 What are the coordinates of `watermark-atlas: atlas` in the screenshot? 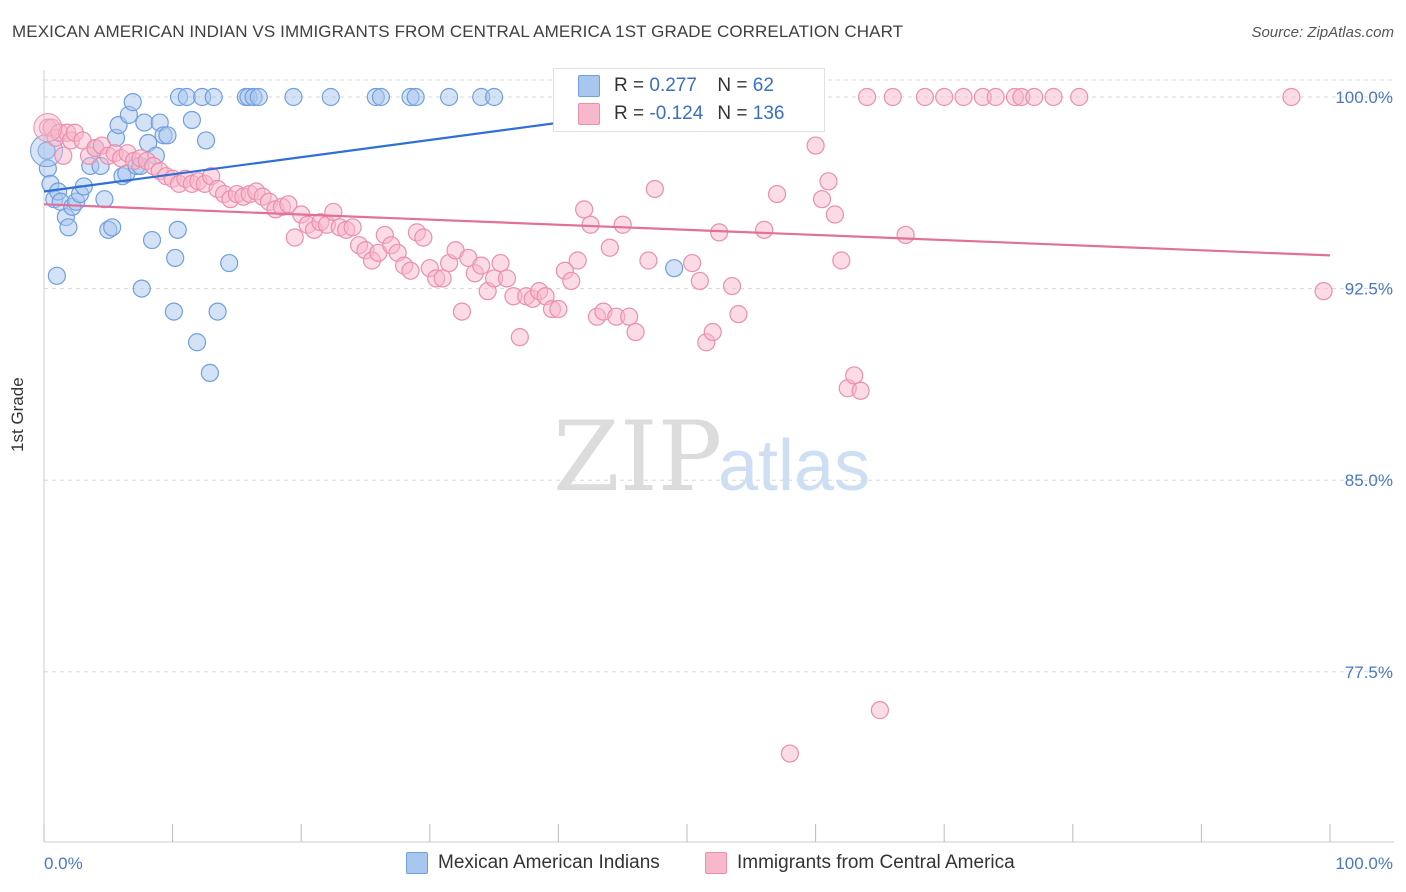 It's located at (794, 466).